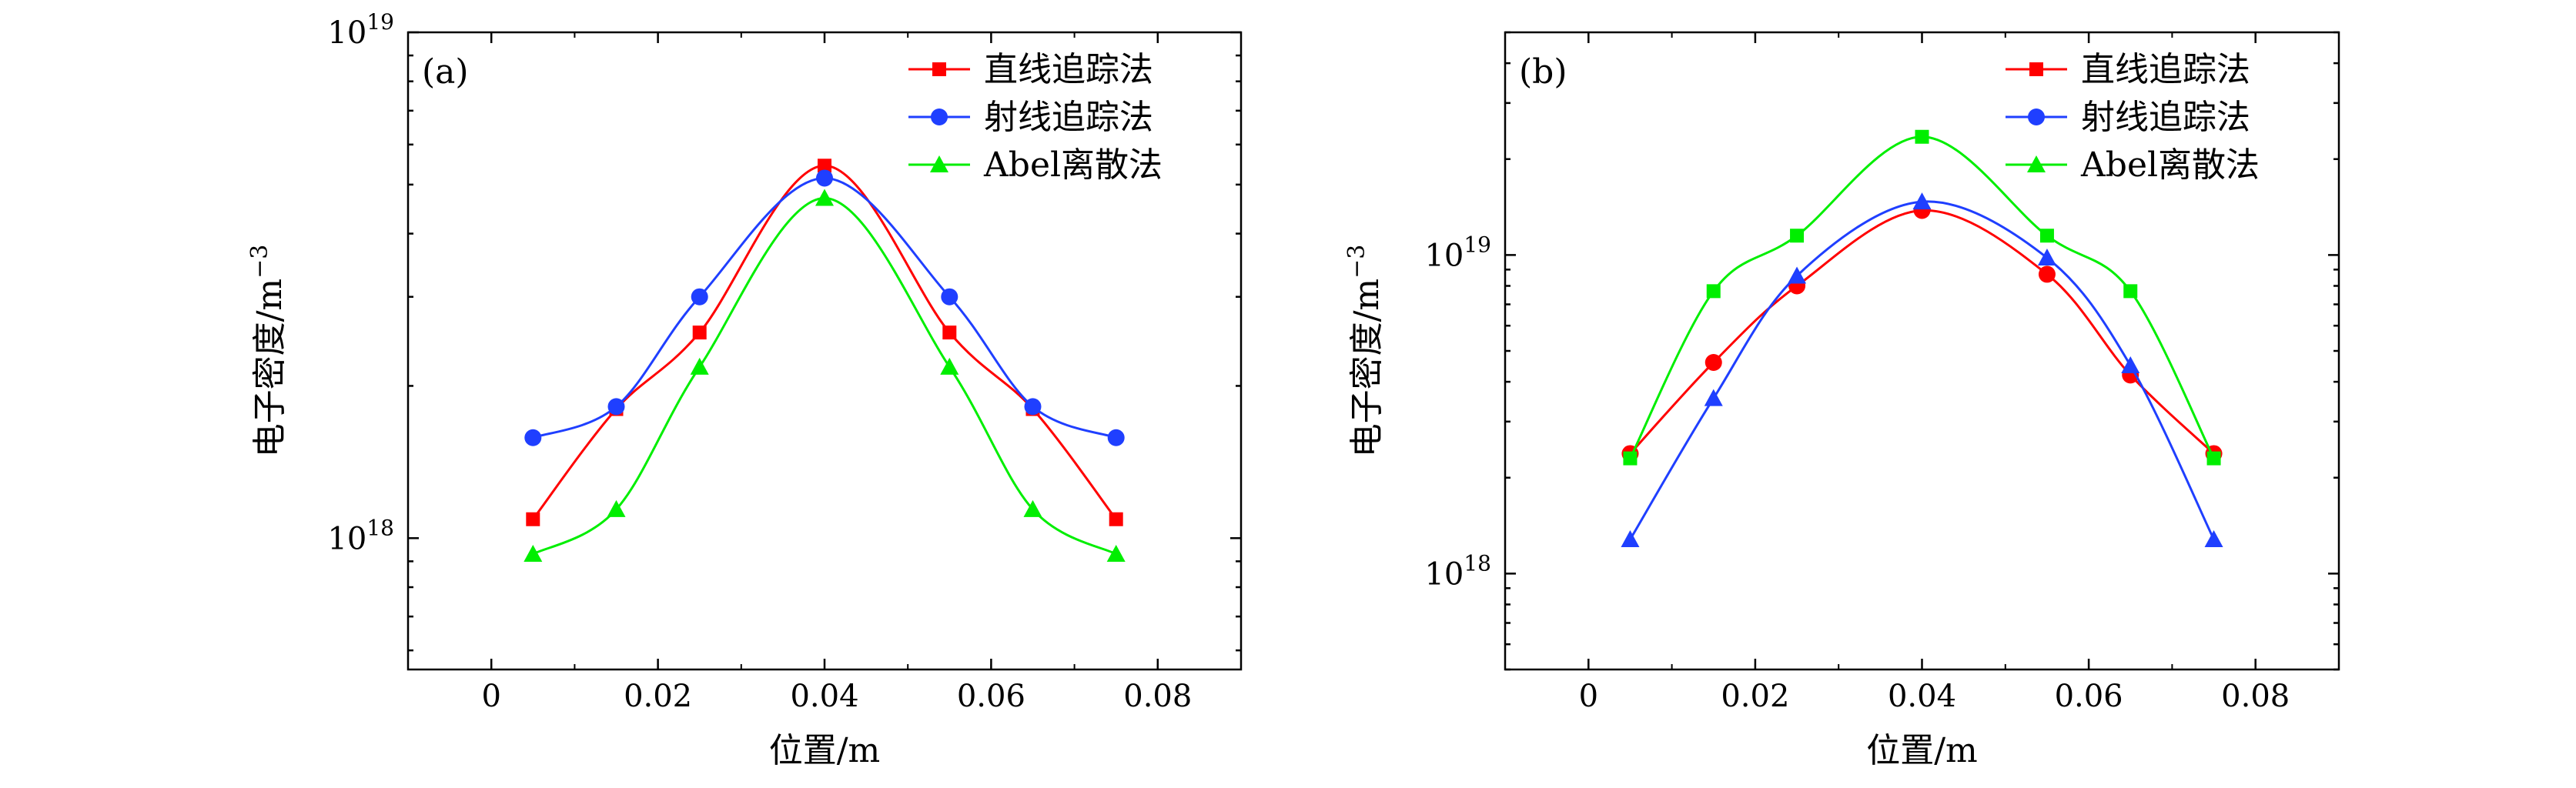  I want to click on panel-label: (b), so click(1543, 72).